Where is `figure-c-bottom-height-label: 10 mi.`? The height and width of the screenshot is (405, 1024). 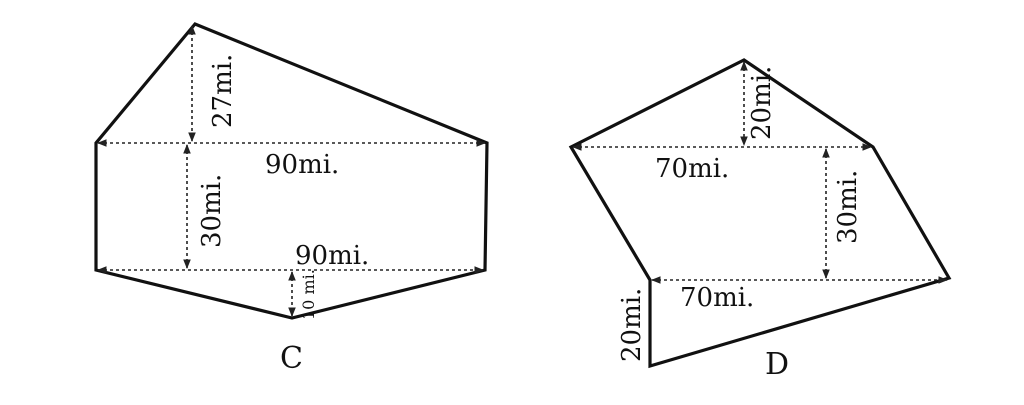 figure-c-bottom-height-label: 10 mi. is located at coordinates (308, 294).